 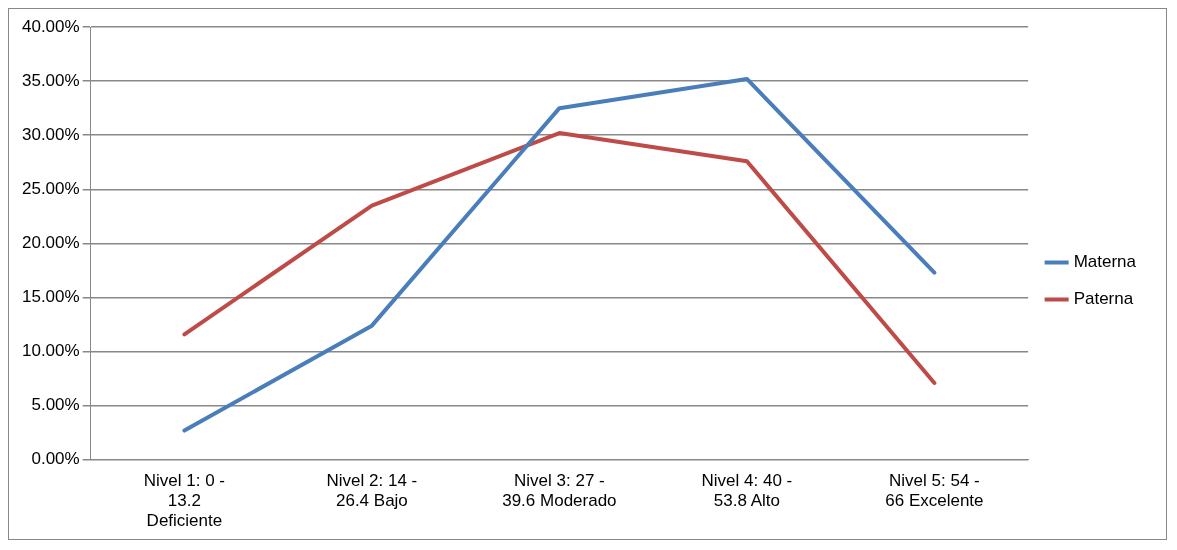 I want to click on x-tick-label: Nivel 3: 27 - 39.6 Moderado, so click(x=559, y=490).